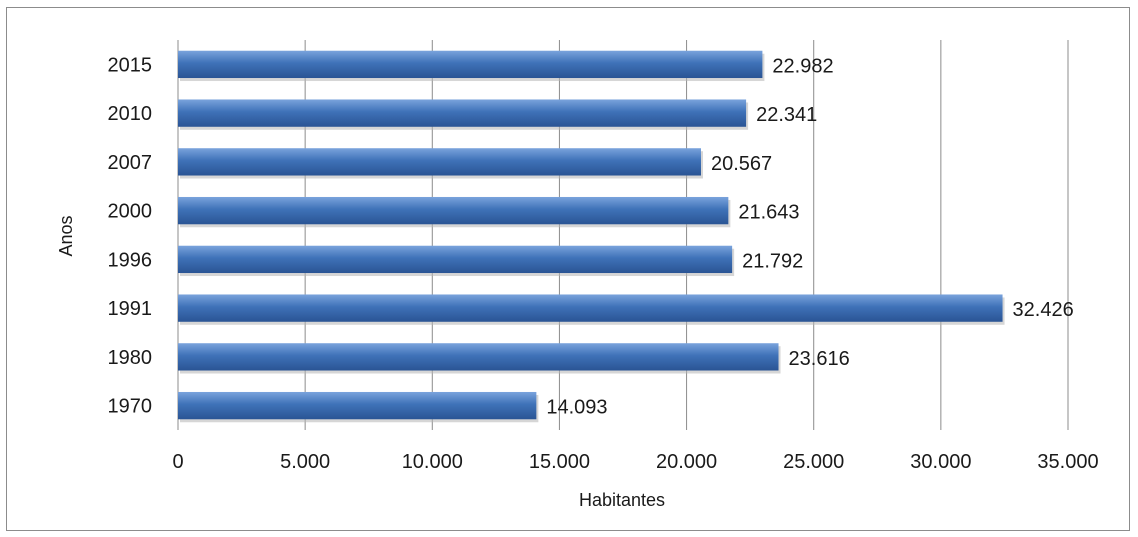 The width and height of the screenshot is (1138, 537). I want to click on y-tick-label: 2000, so click(130, 212).